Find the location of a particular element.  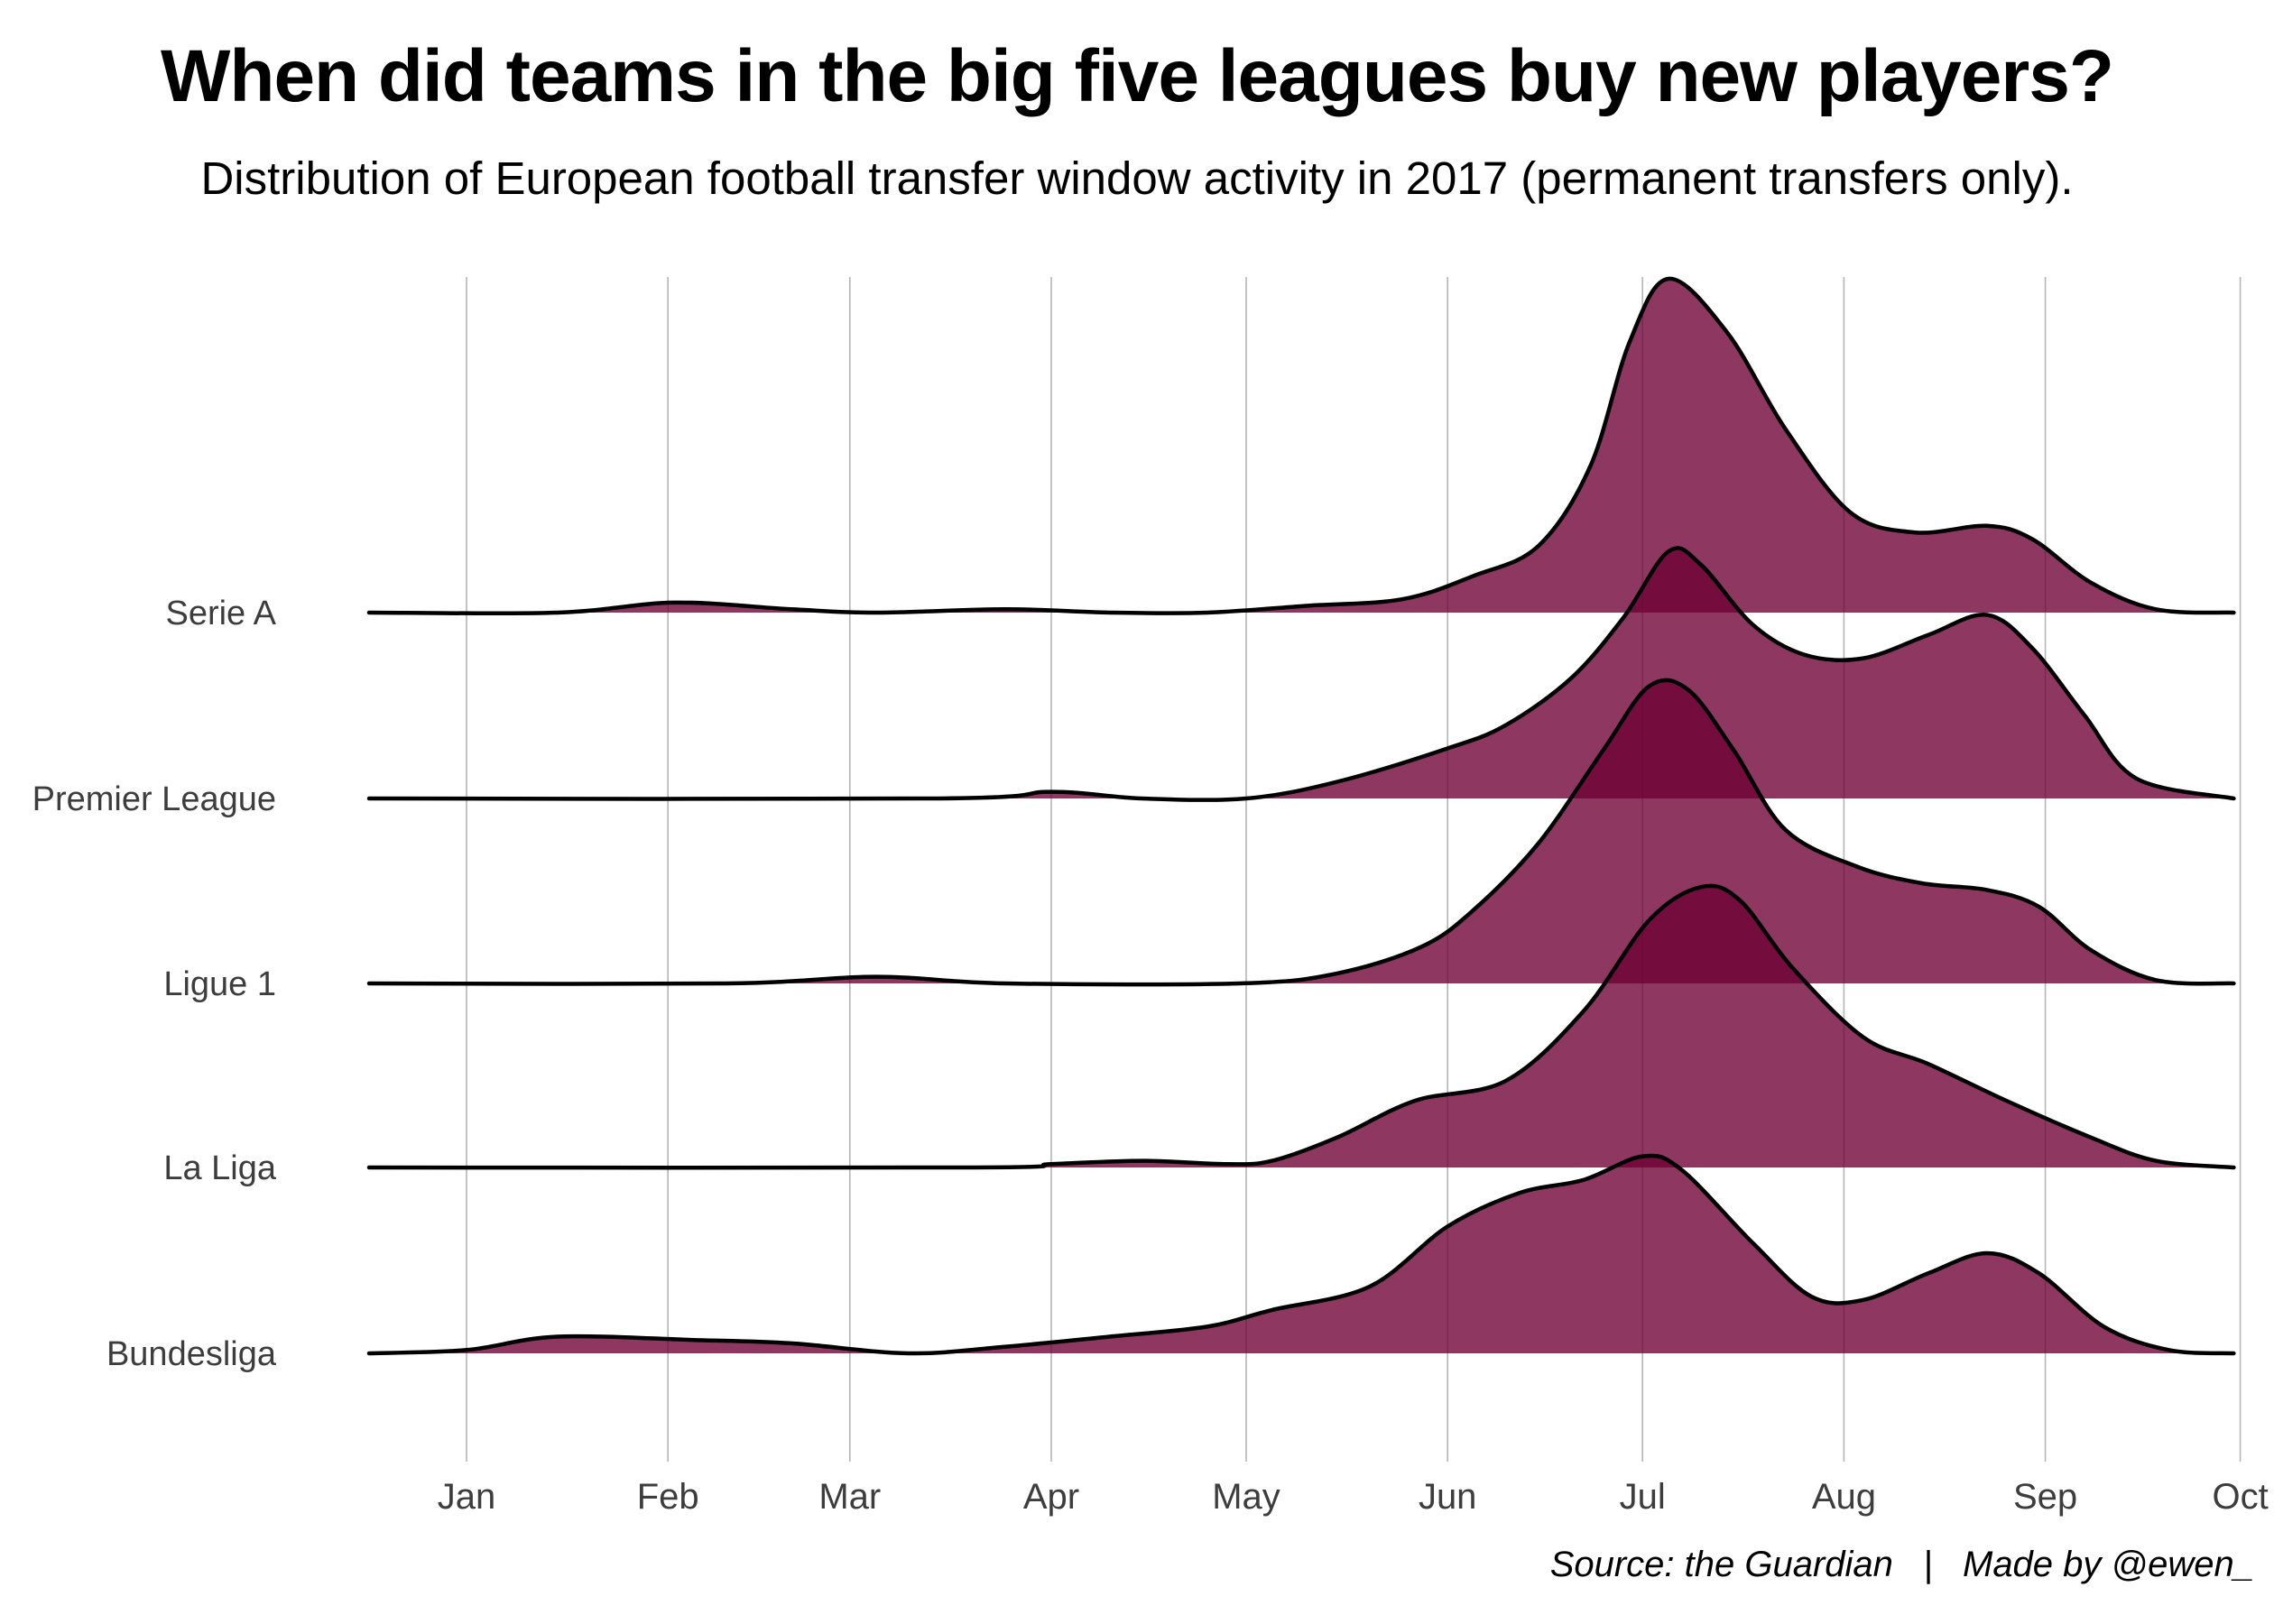

x-tick-label-sep: Sep is located at coordinates (2045, 1497).